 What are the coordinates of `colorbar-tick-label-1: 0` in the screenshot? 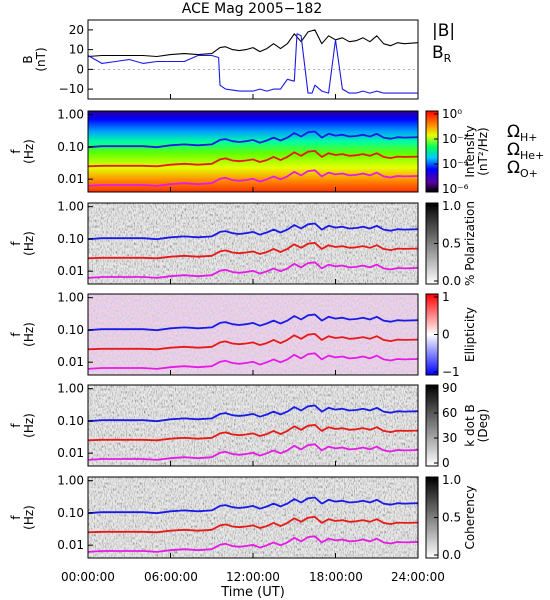 It's located at (446, 335).